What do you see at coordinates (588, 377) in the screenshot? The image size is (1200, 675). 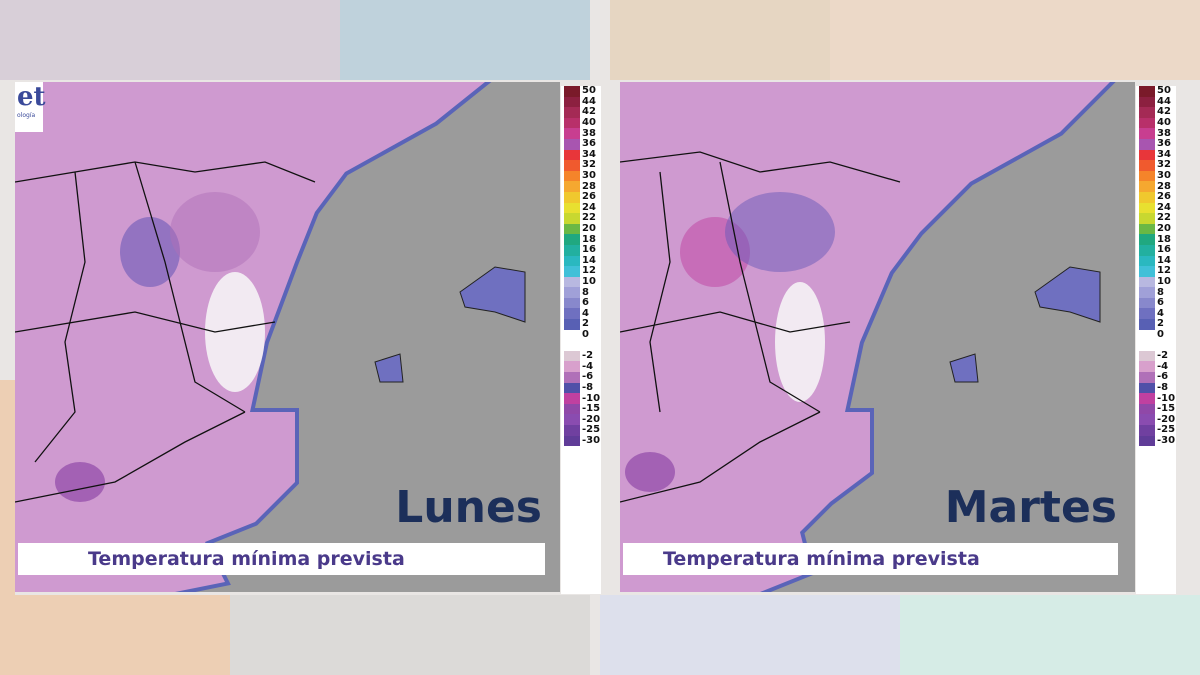 I see `legend-label: -6` at bounding box center [588, 377].